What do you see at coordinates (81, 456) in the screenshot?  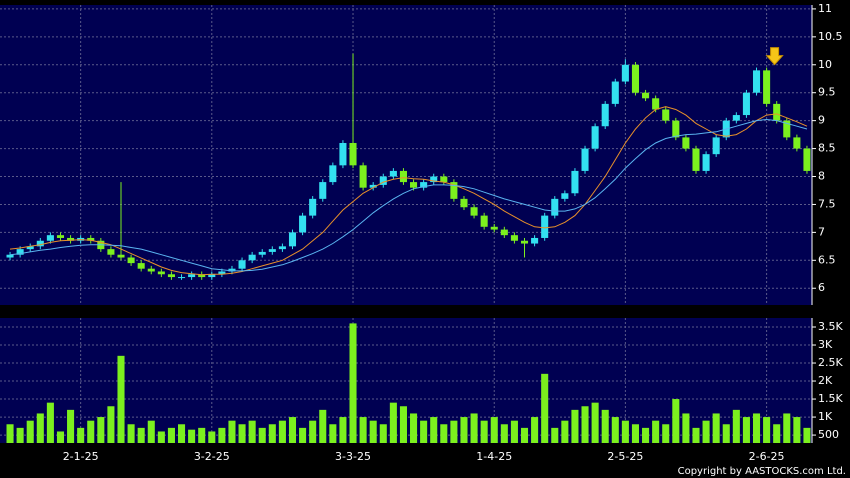 I see `x-tick-label: 2-1-25` at bounding box center [81, 456].